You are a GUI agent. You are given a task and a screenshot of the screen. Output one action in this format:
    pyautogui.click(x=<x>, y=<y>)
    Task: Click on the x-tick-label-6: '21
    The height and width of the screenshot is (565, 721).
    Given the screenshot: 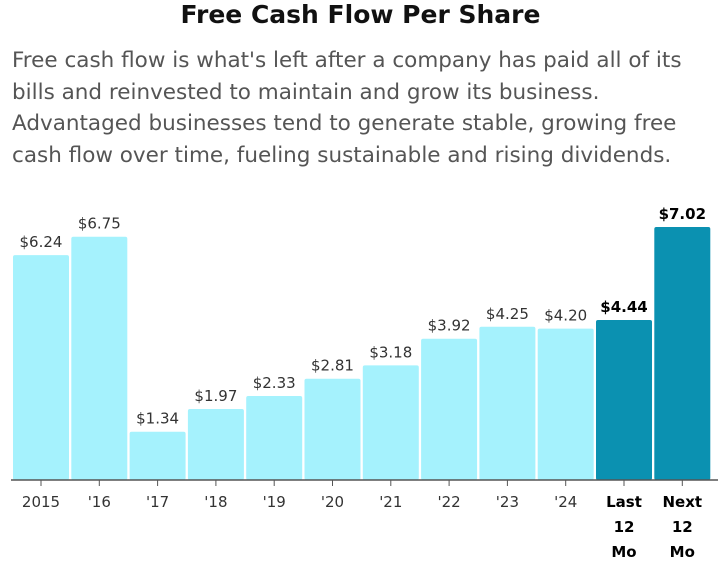 What is the action you would take?
    pyautogui.click(x=390, y=502)
    